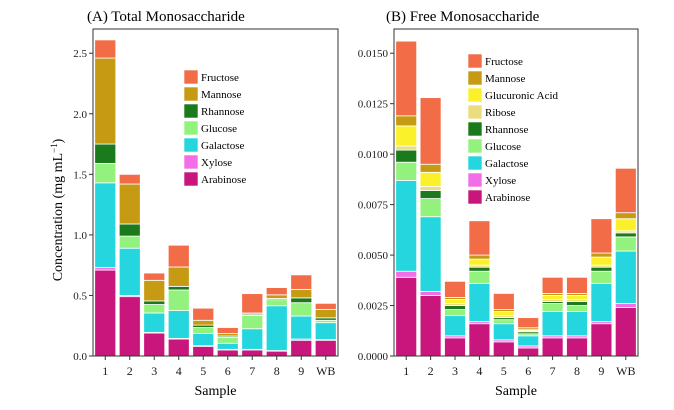 The width and height of the screenshot is (674, 410). I want to click on y-axis-label-text: Concentration (mg mL, so click(58, 217).